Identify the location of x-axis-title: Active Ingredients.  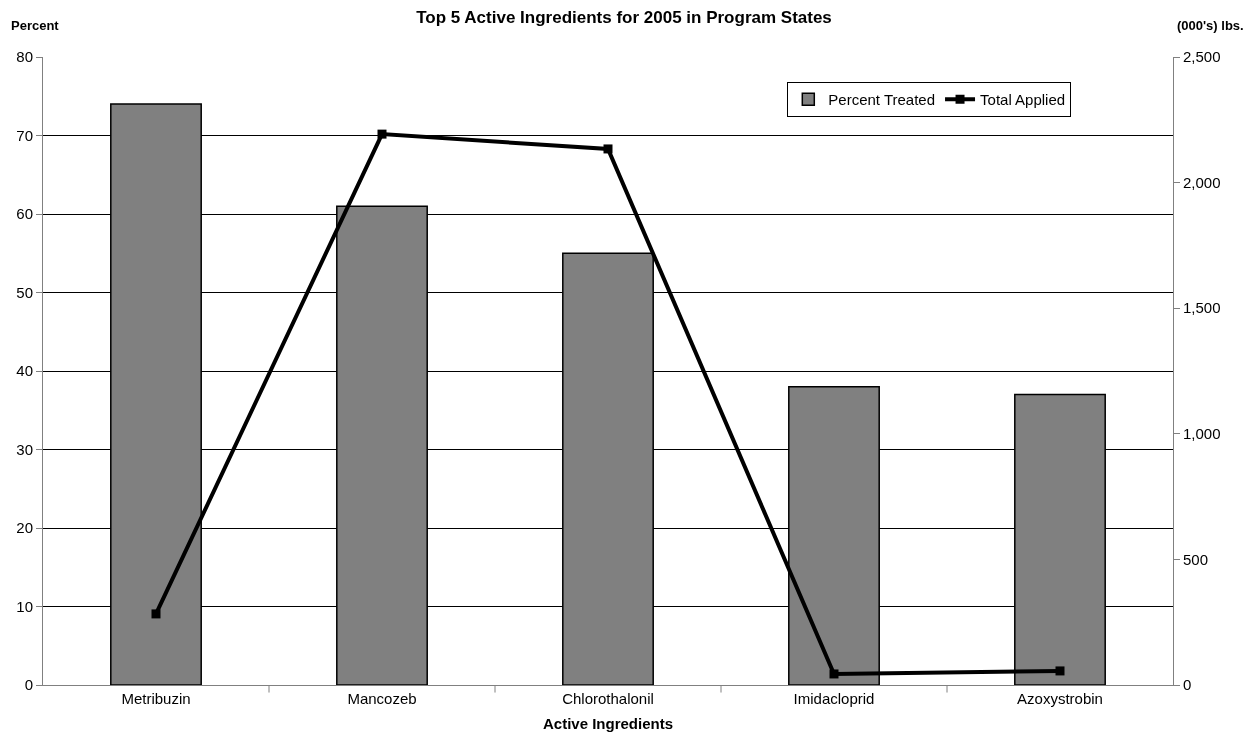
(608, 723).